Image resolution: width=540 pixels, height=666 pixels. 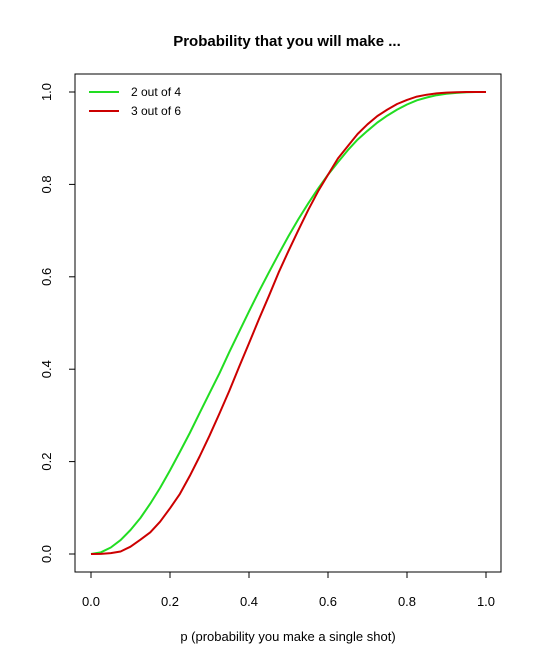 I want to click on x-tick-label: 0.8, so click(x=407, y=601).